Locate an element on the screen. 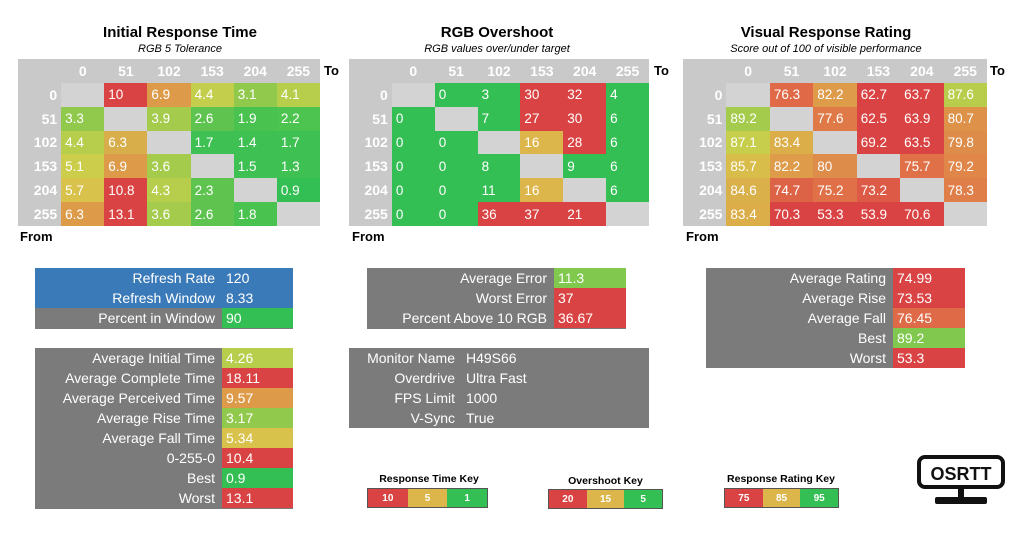  heatmap-subtitle: Score out of 100 of visible performance is located at coordinates (826, 49).